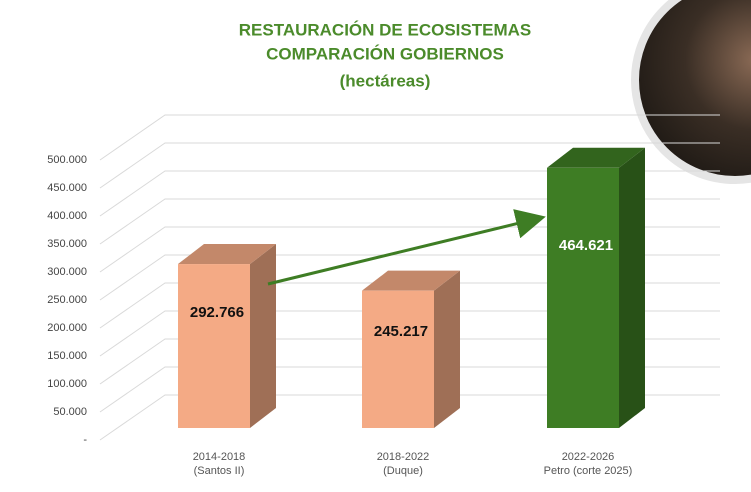  I want to click on y-tick-label: 450.000, so click(67, 188).